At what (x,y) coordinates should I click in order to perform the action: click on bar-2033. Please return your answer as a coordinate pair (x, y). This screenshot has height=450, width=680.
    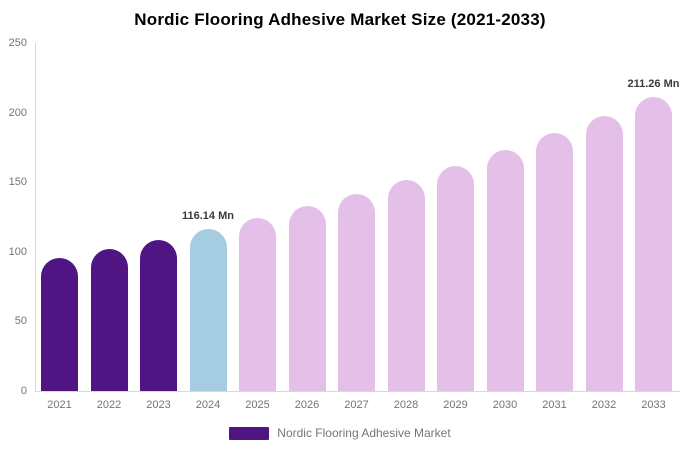
    Looking at the image, I should click on (653, 243).